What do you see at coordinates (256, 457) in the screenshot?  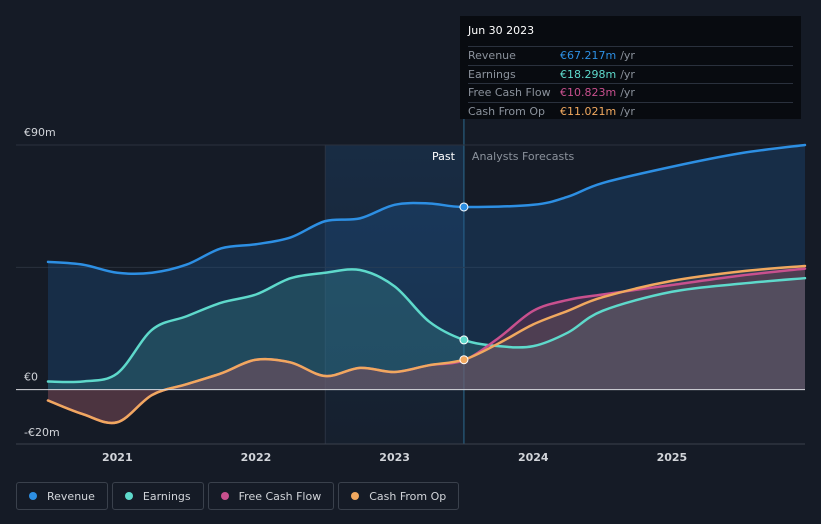 I see `x-tick-label: 2022` at bounding box center [256, 457].